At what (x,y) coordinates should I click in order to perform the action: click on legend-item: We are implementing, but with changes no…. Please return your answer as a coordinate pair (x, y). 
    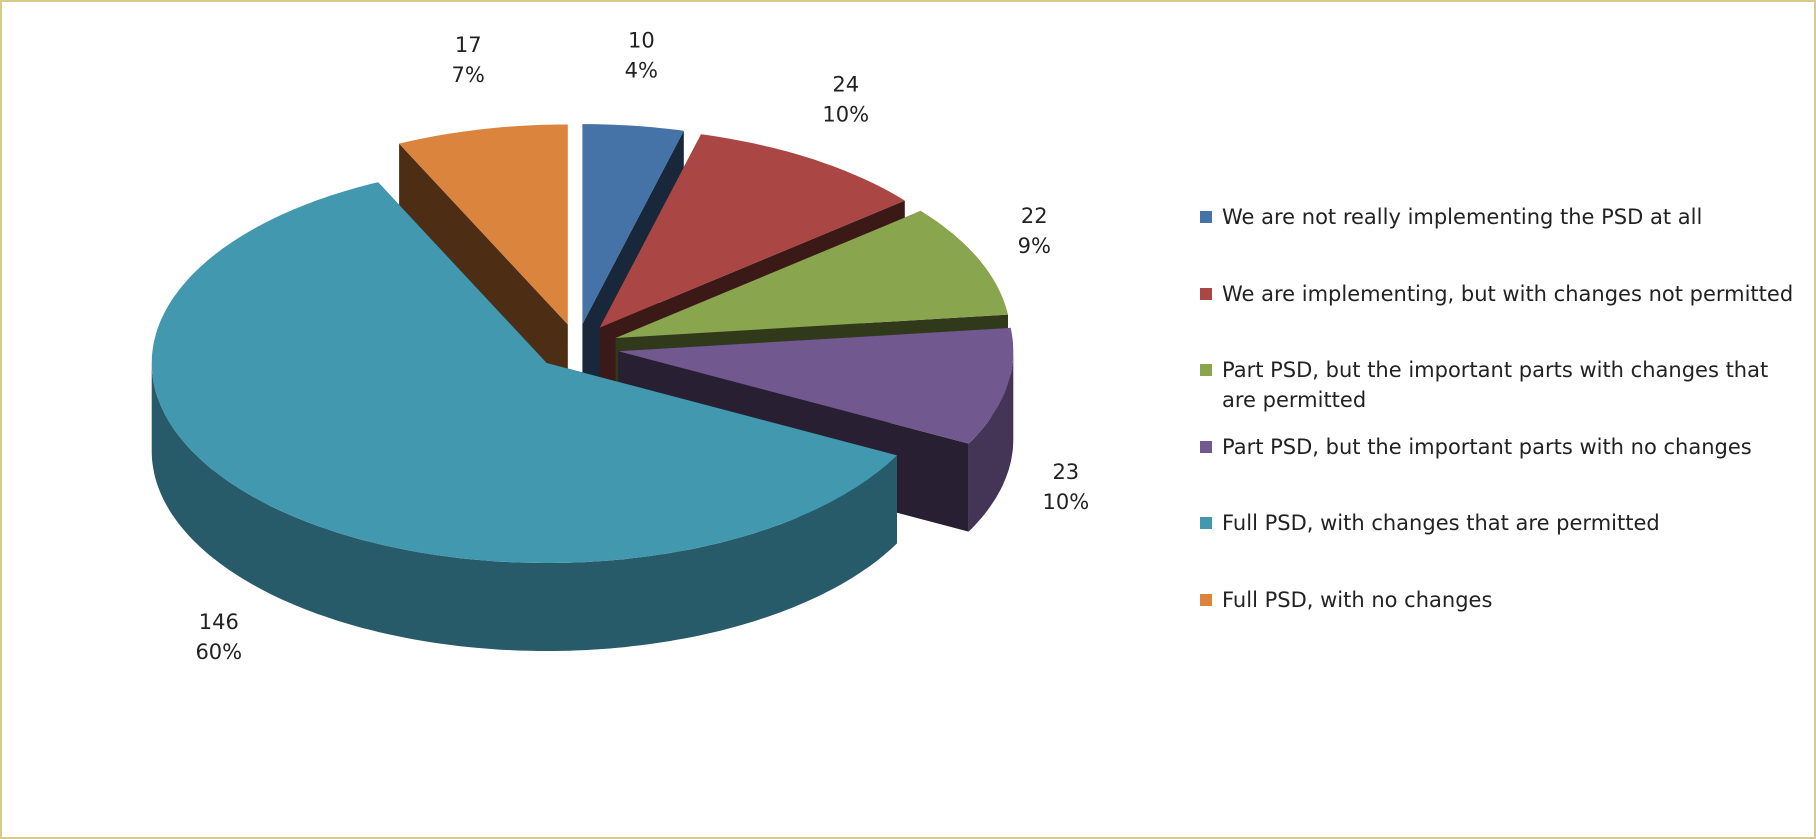
    Looking at the image, I should click on (1500, 317).